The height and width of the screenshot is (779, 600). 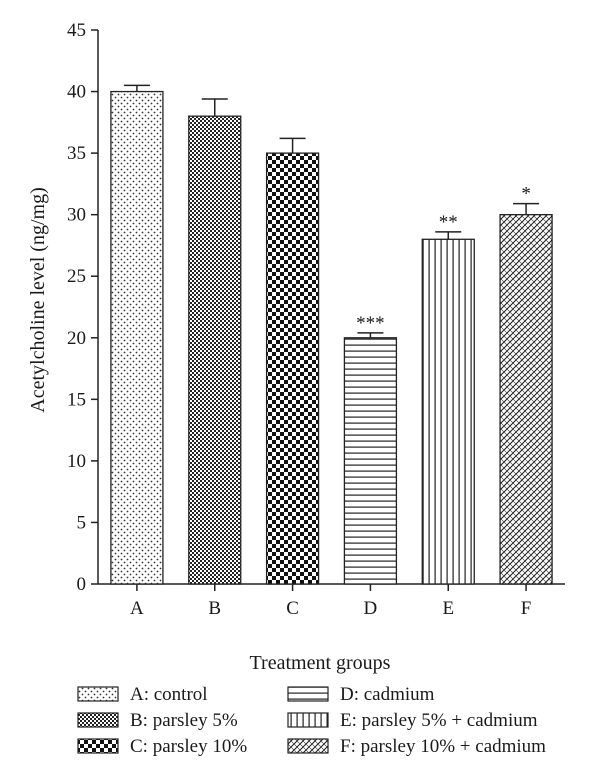 I want to click on y-tick-label: 25, so click(x=76, y=276).